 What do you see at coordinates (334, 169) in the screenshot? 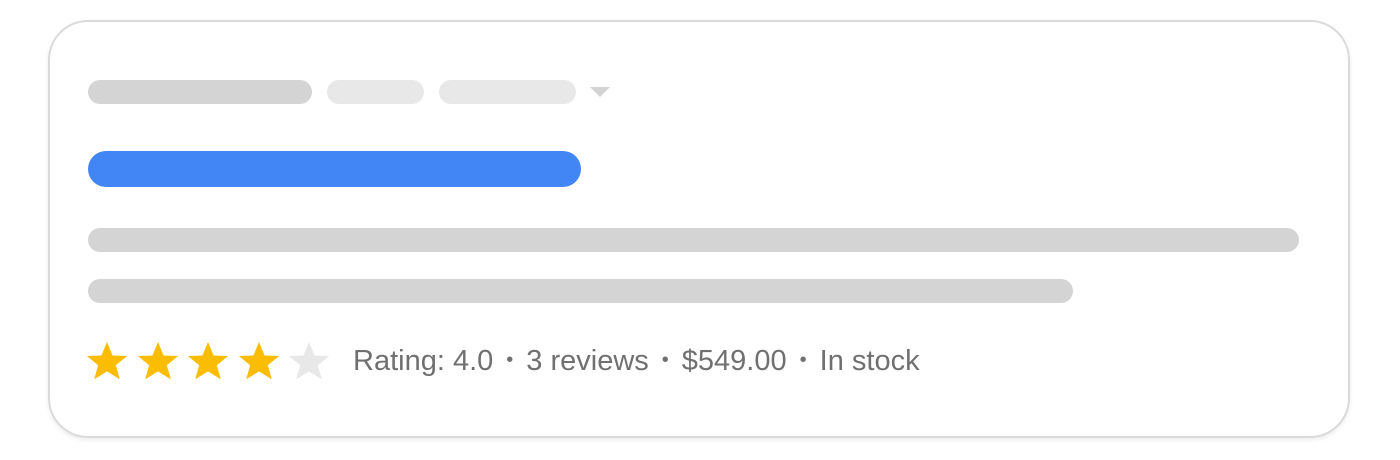
I see `title-link-placeholder` at bounding box center [334, 169].